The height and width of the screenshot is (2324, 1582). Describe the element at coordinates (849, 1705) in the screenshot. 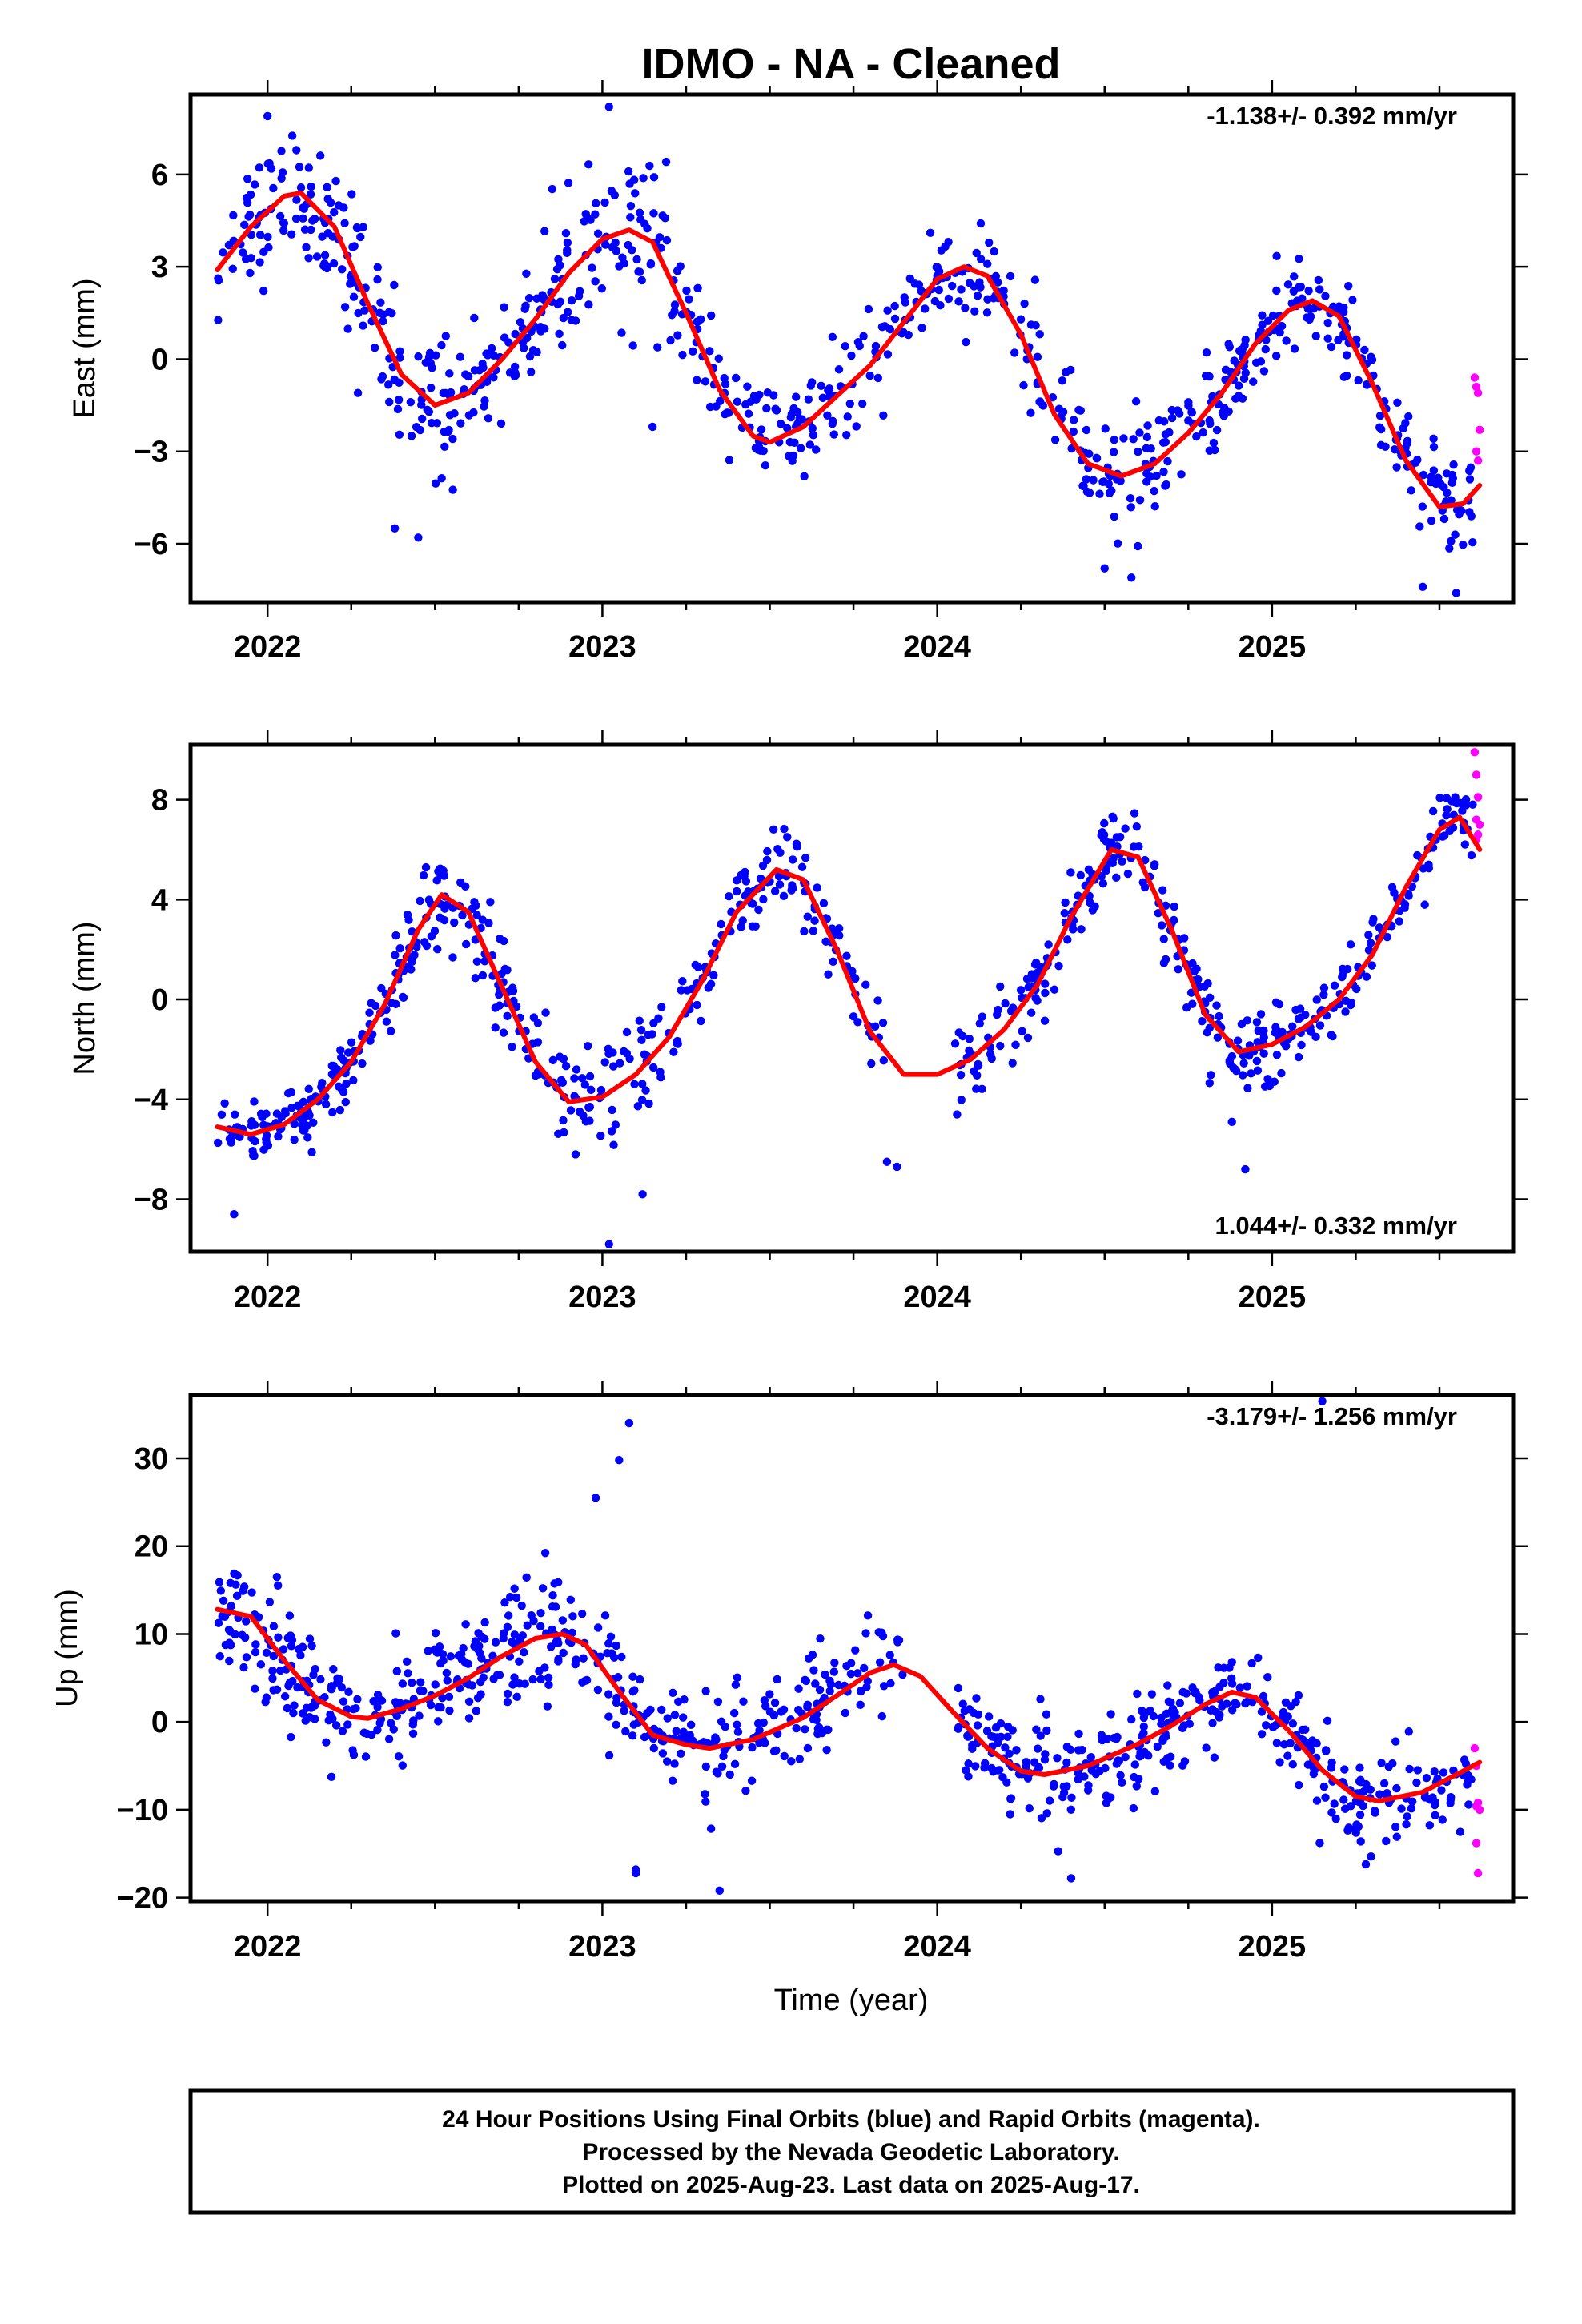

I see `model-fit-curve` at that location.